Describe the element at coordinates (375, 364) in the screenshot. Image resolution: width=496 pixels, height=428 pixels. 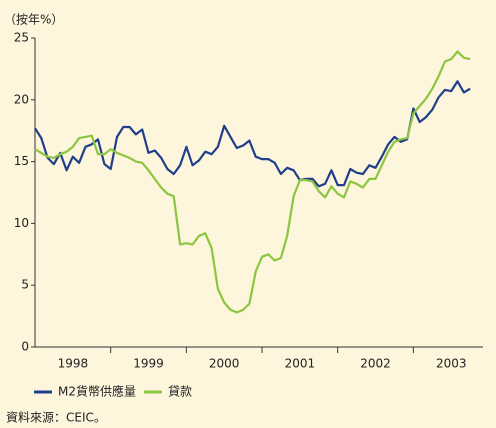
I see `x-tick-label: 2002` at that location.